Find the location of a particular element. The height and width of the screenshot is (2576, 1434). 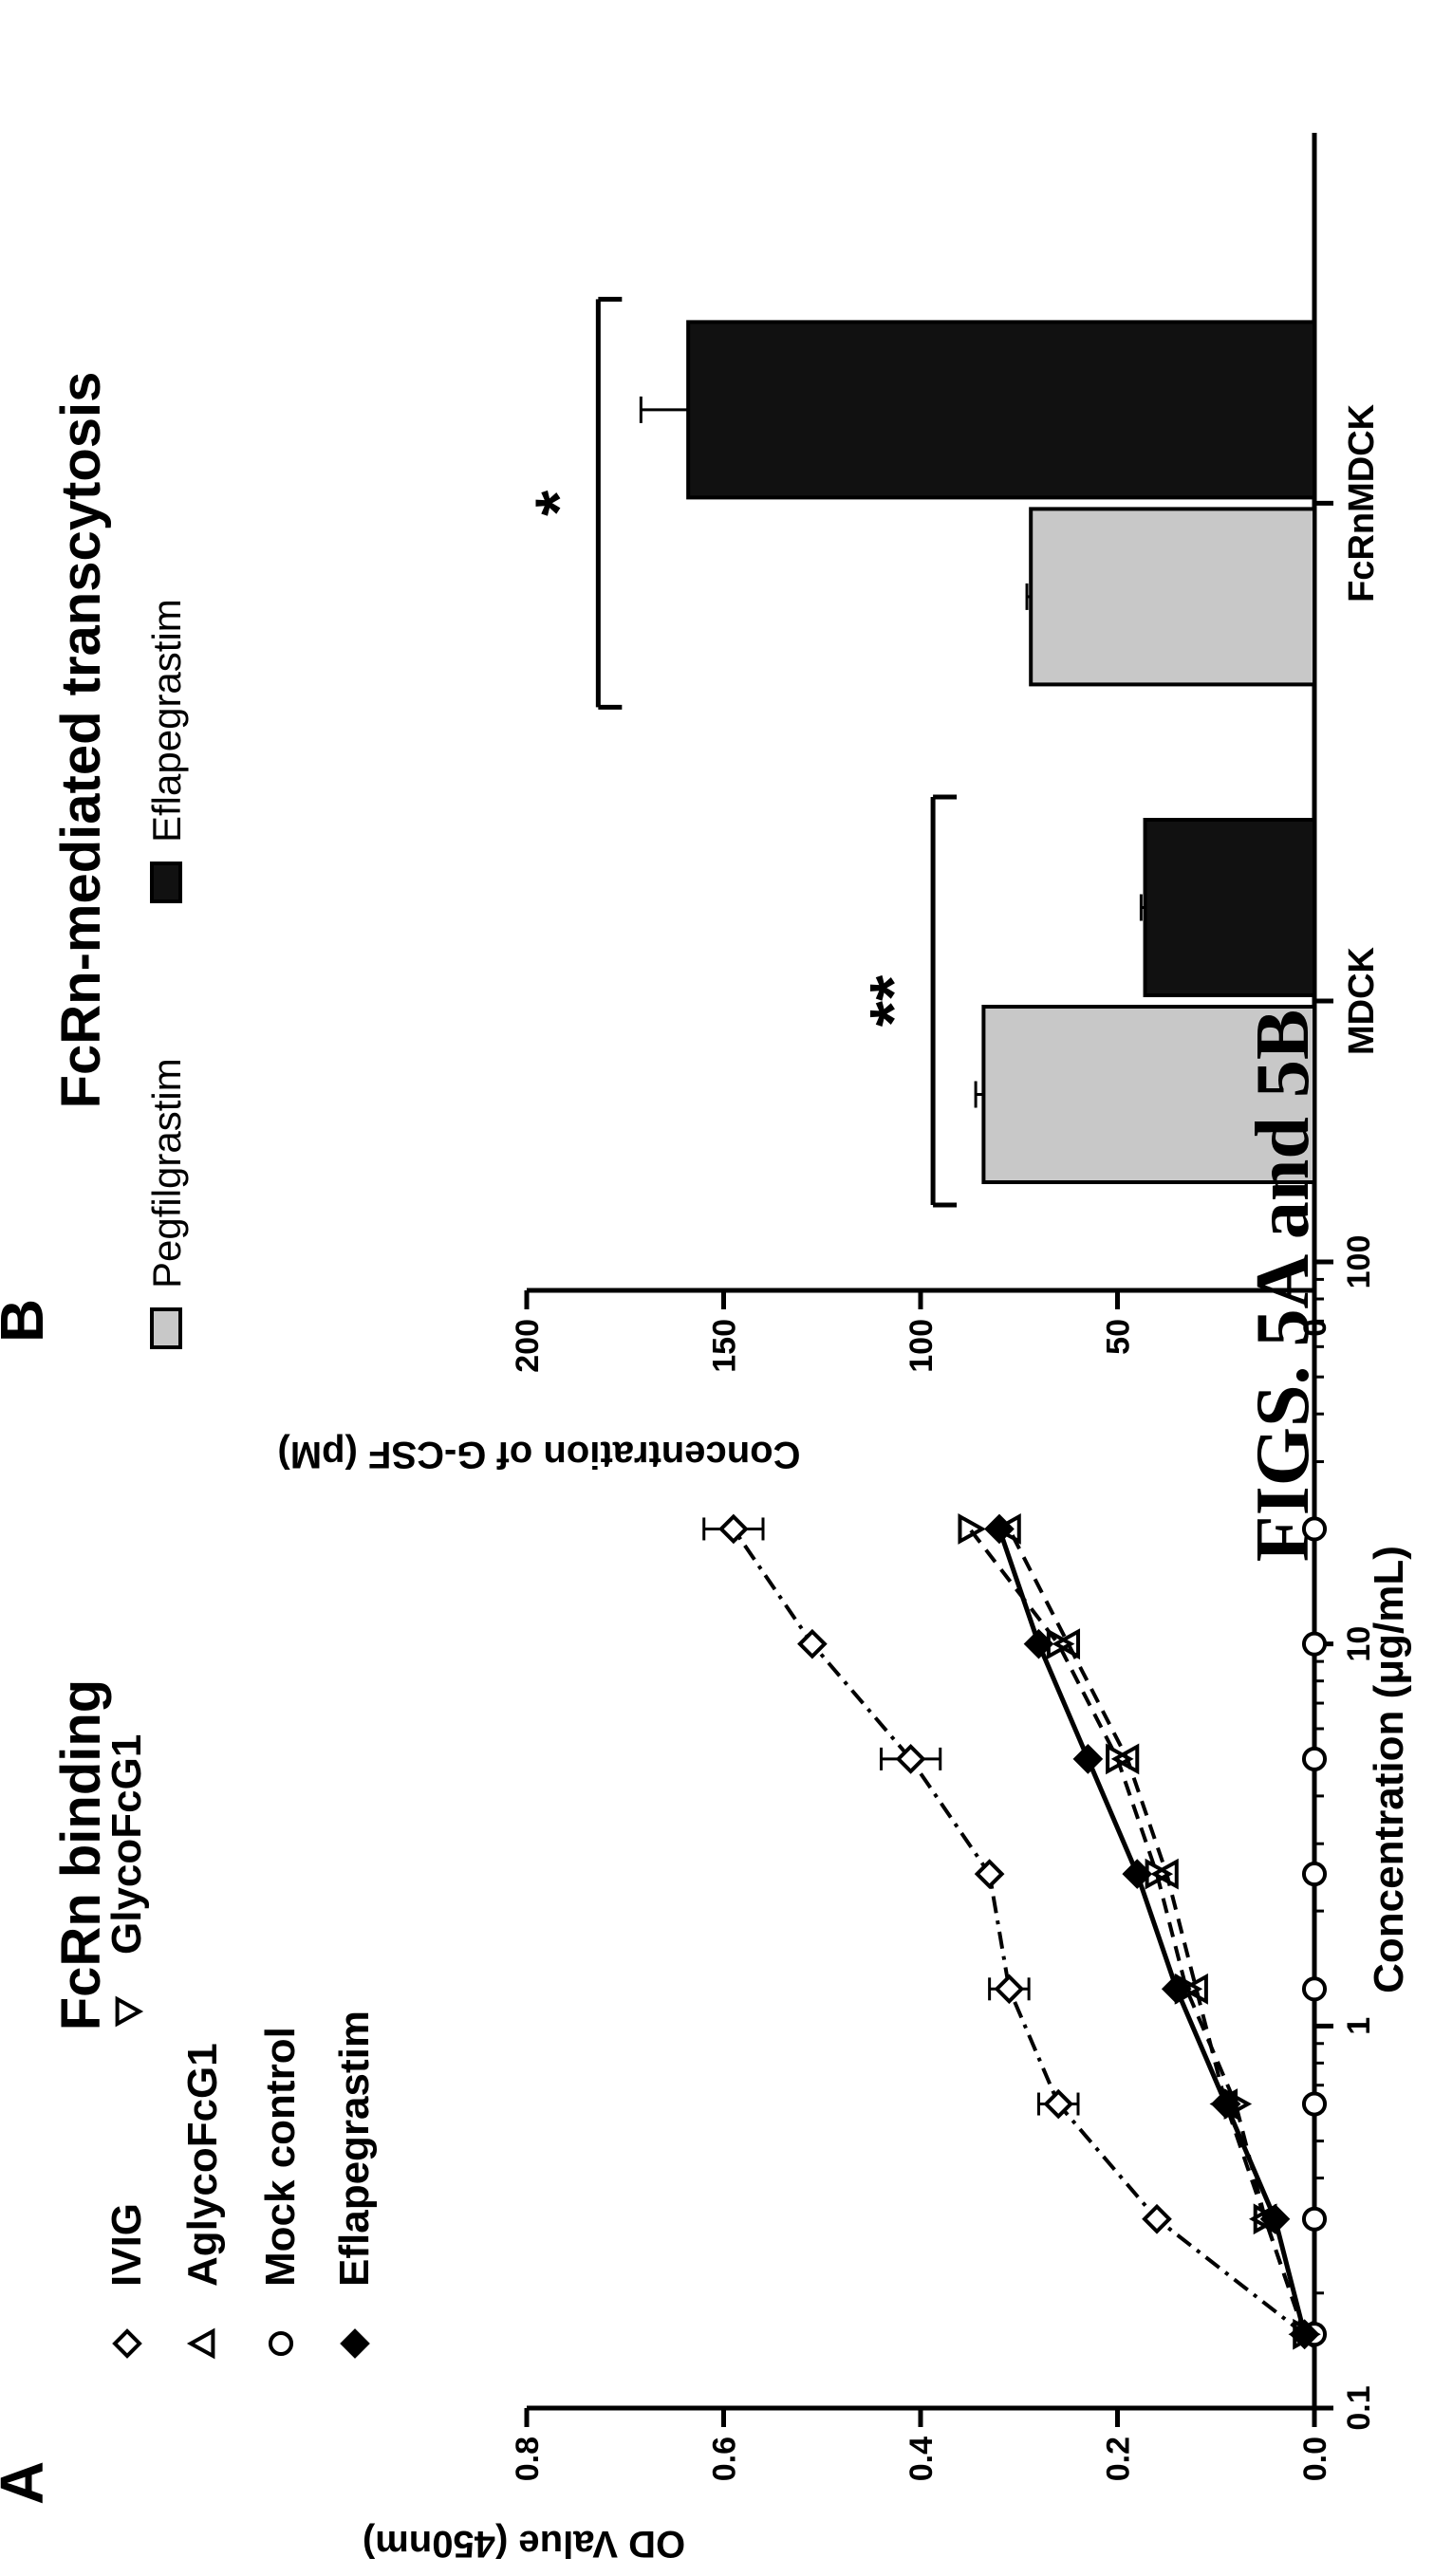

panel-a-y-tick-label: 0.0 is located at coordinates (1315, 2459).